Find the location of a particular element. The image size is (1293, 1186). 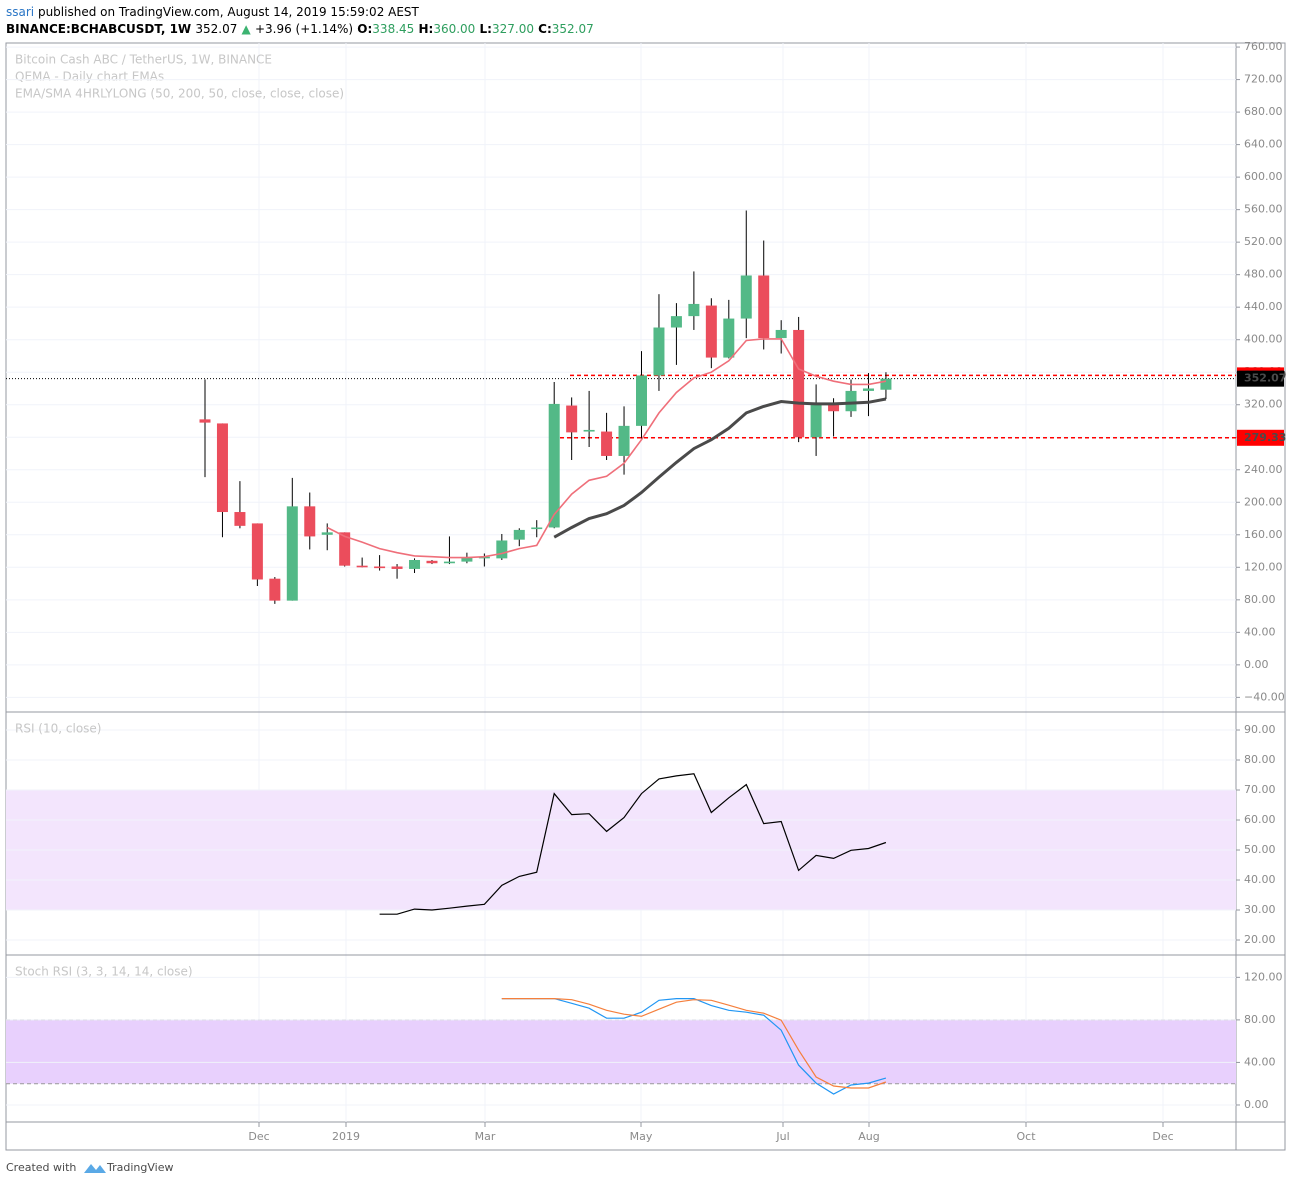

c-label: C: is located at coordinates (545, 29).